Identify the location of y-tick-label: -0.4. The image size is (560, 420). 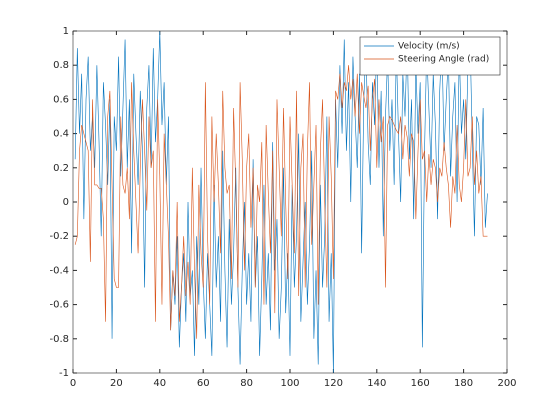
(59, 270).